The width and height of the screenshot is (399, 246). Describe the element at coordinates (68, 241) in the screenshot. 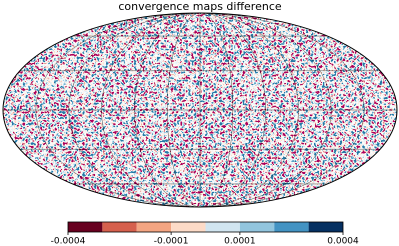

I see `colorbar-tick-label: -0.0004` at that location.